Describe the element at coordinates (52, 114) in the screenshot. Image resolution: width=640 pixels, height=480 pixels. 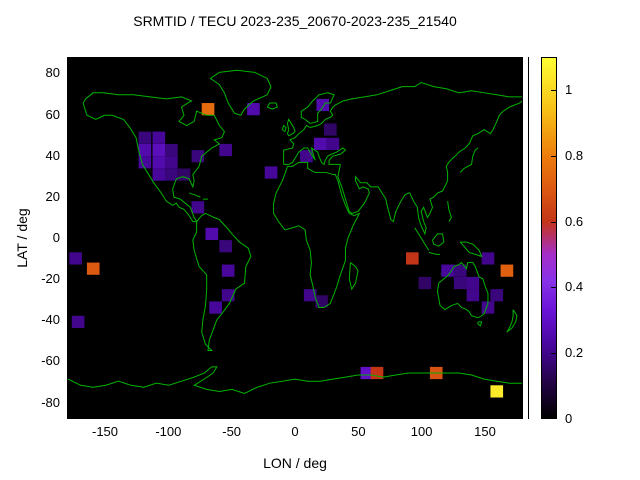
I see `y-tick-label: 60` at that location.